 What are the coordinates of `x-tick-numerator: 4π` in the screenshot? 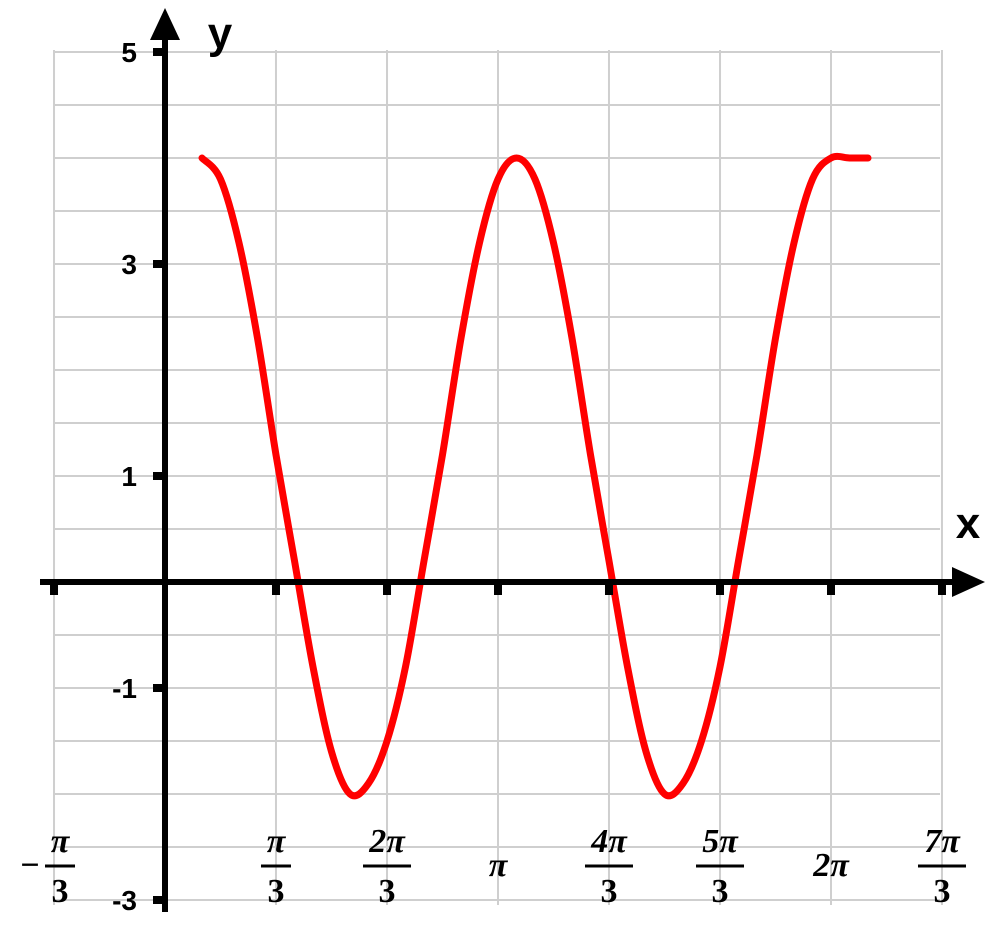 It's located at (609, 841).